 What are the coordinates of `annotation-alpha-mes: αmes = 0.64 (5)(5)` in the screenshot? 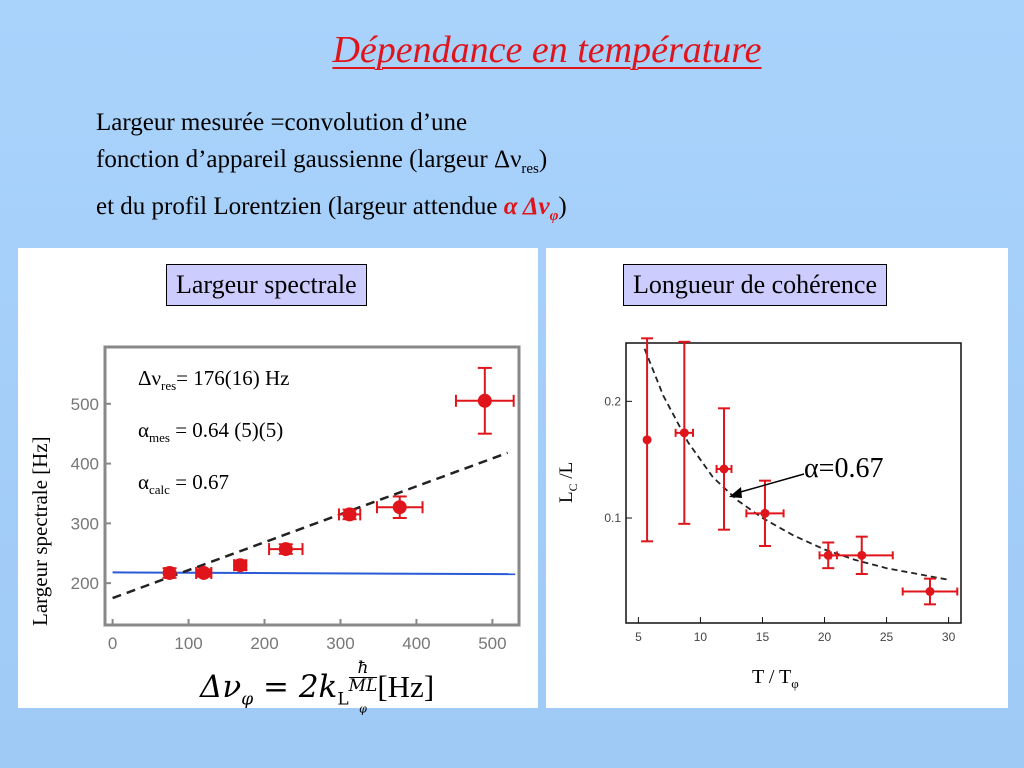 It's located at (210, 432).